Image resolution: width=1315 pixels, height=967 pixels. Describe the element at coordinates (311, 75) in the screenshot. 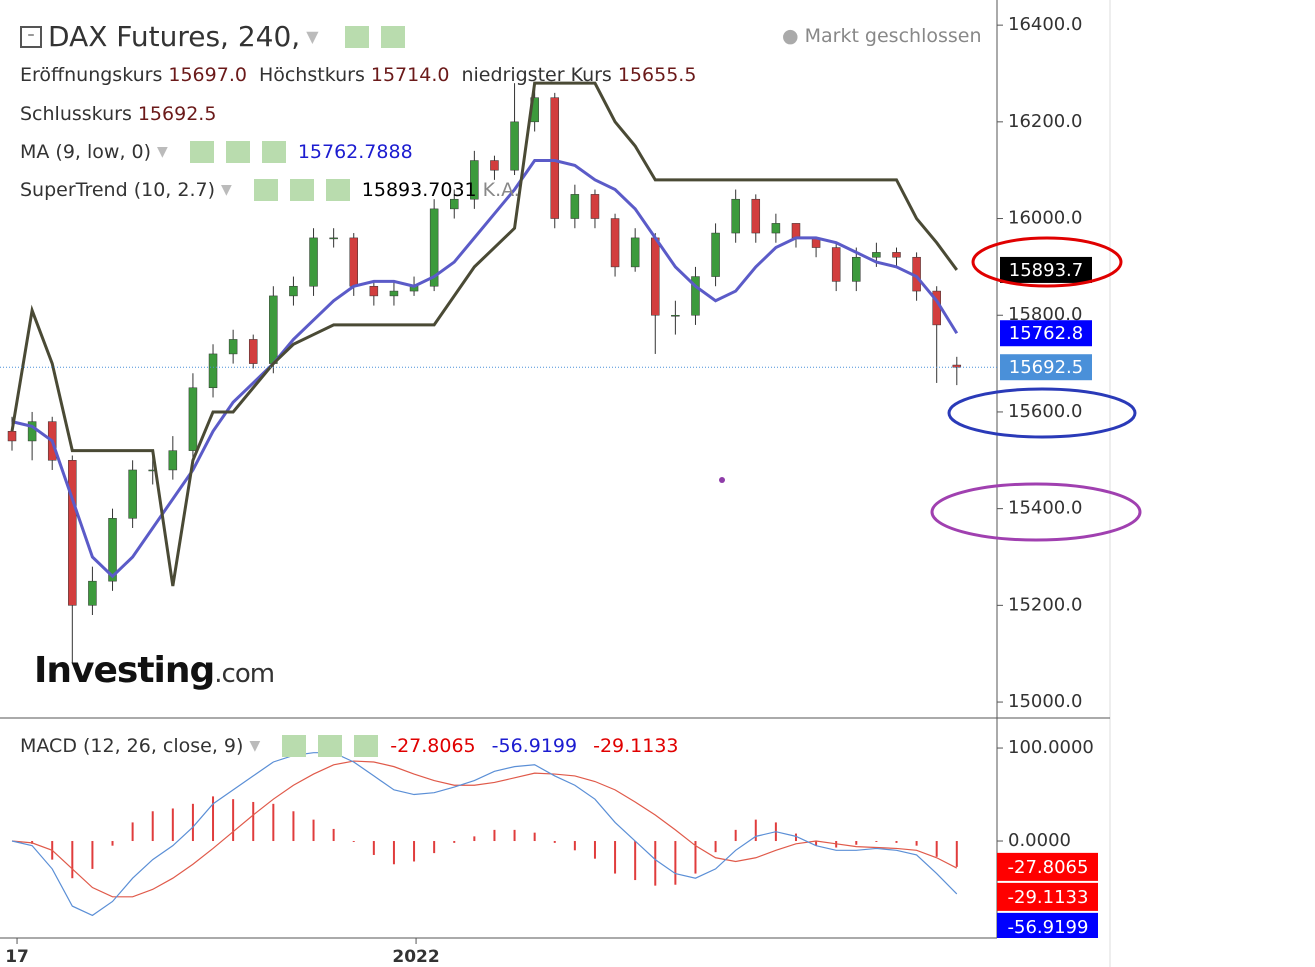

I see `ohlc-label: Höchstkurs` at that location.